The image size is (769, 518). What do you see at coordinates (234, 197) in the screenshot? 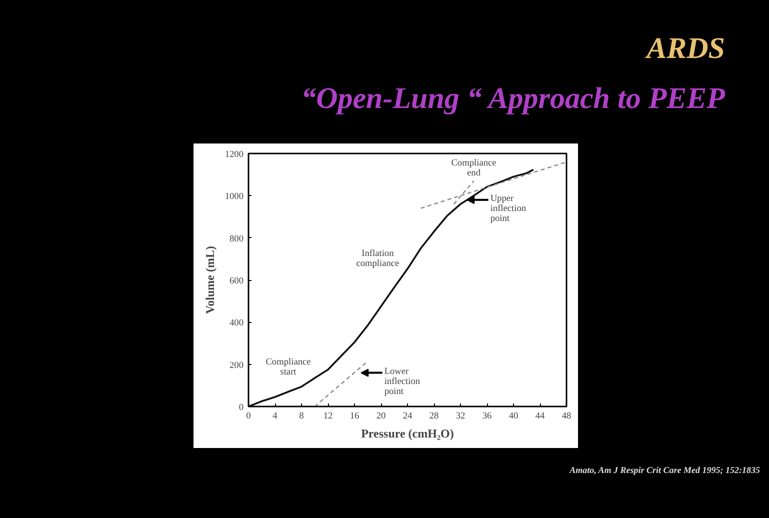
I see `y-tick-label: 1000` at bounding box center [234, 197].